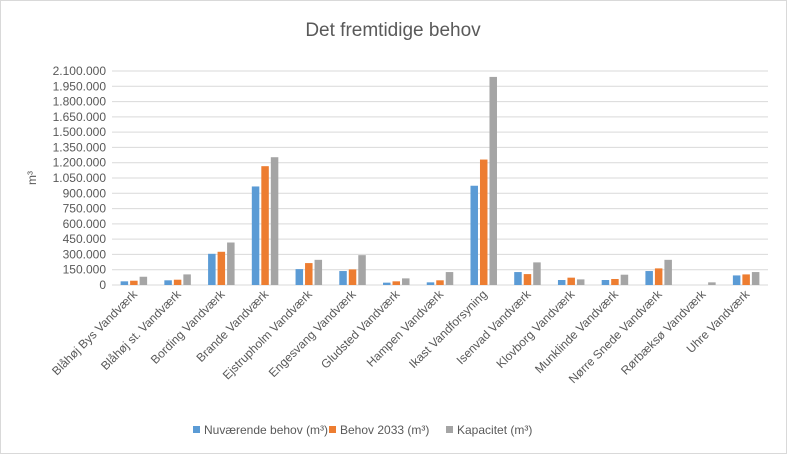 This screenshot has width=787, height=454. What do you see at coordinates (85, 239) in the screenshot?
I see `y-tick-label: 450.000` at bounding box center [85, 239].